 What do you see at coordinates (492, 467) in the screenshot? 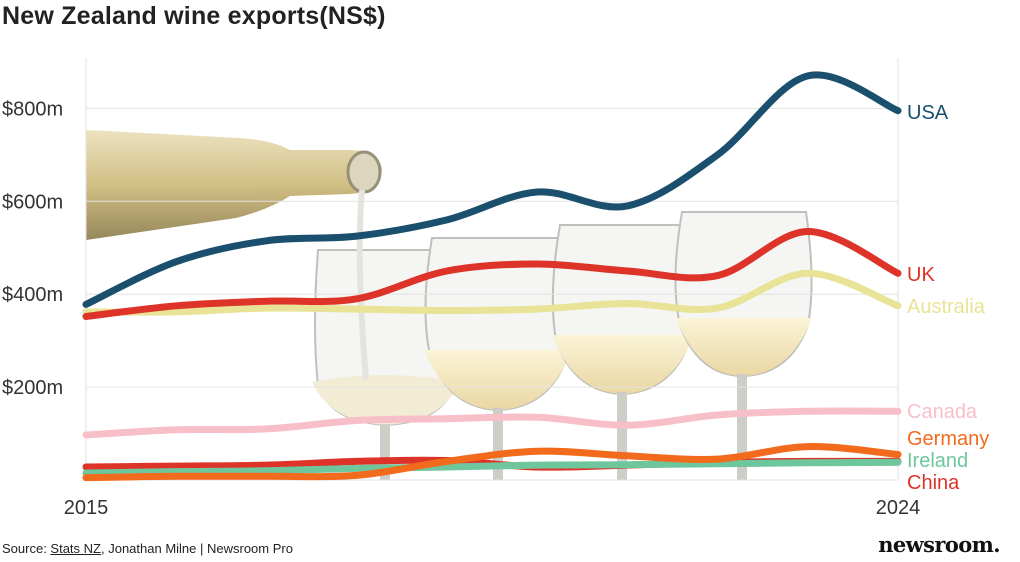
I see `series-line-ireland` at bounding box center [492, 467].